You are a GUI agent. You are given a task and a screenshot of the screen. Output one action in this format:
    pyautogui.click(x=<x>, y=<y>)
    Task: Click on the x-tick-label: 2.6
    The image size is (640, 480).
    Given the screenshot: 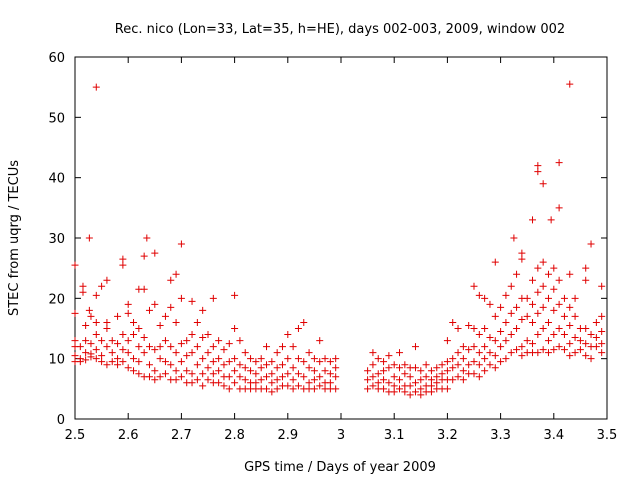 What is the action you would take?
    pyautogui.click(x=128, y=435)
    